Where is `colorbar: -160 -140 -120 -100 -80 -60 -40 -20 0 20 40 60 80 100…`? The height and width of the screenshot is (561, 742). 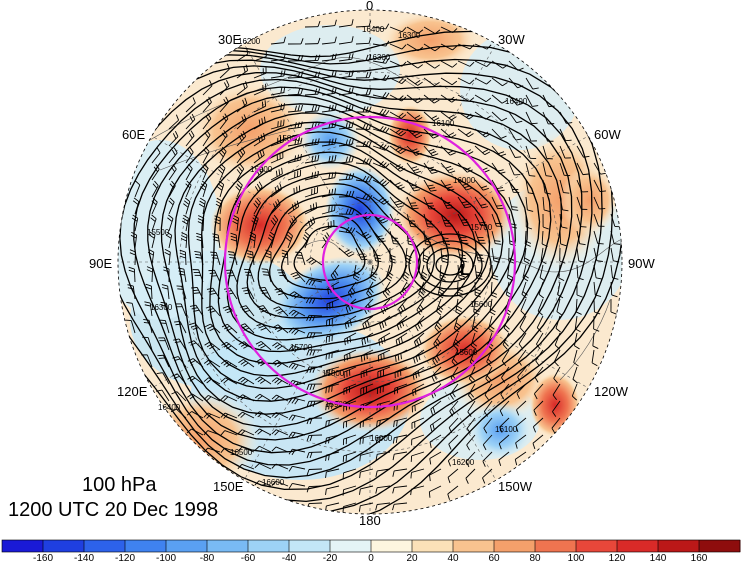 colorbar: -160 -140 -120 -100 -80 -60 -40 -20 0 20 40 60 80 100… is located at coordinates (371, 550).